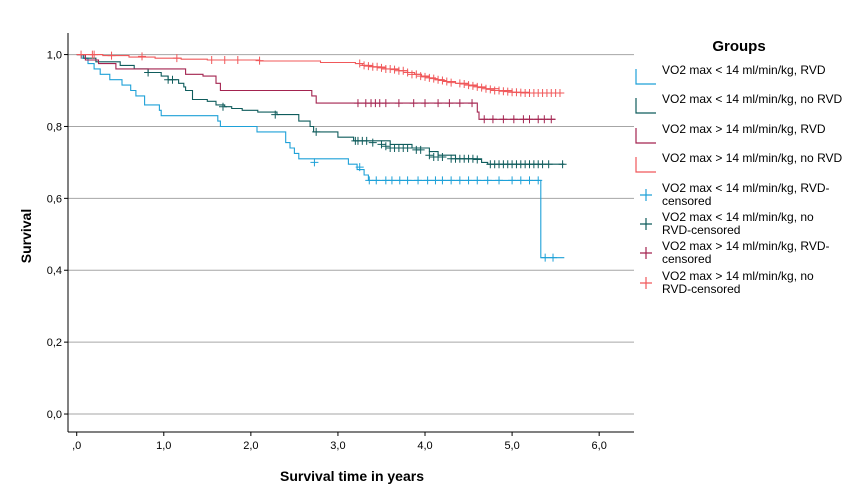 The image size is (848, 498). I want to click on x-axis-label: Survival time in years, so click(352, 476).